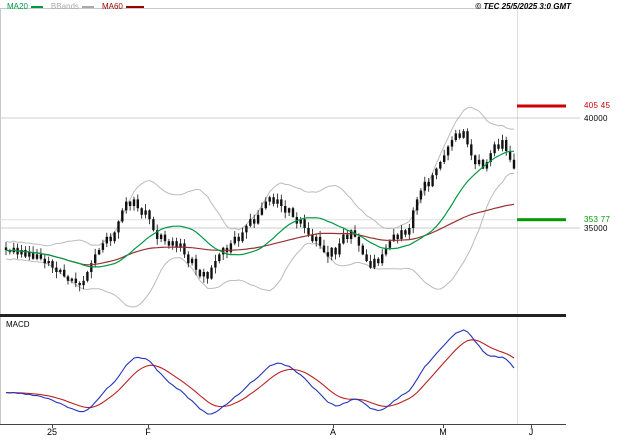 This screenshot has height=440, width=627. I want to click on x-axis-label-1: F, so click(148, 432).